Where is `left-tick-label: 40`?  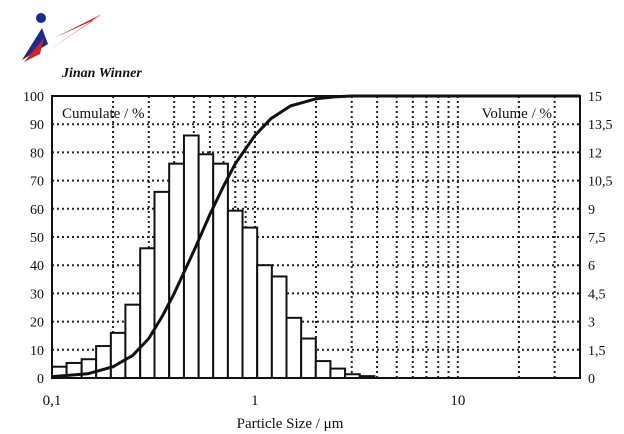
left-tick-label: 40 is located at coordinates (37, 266).